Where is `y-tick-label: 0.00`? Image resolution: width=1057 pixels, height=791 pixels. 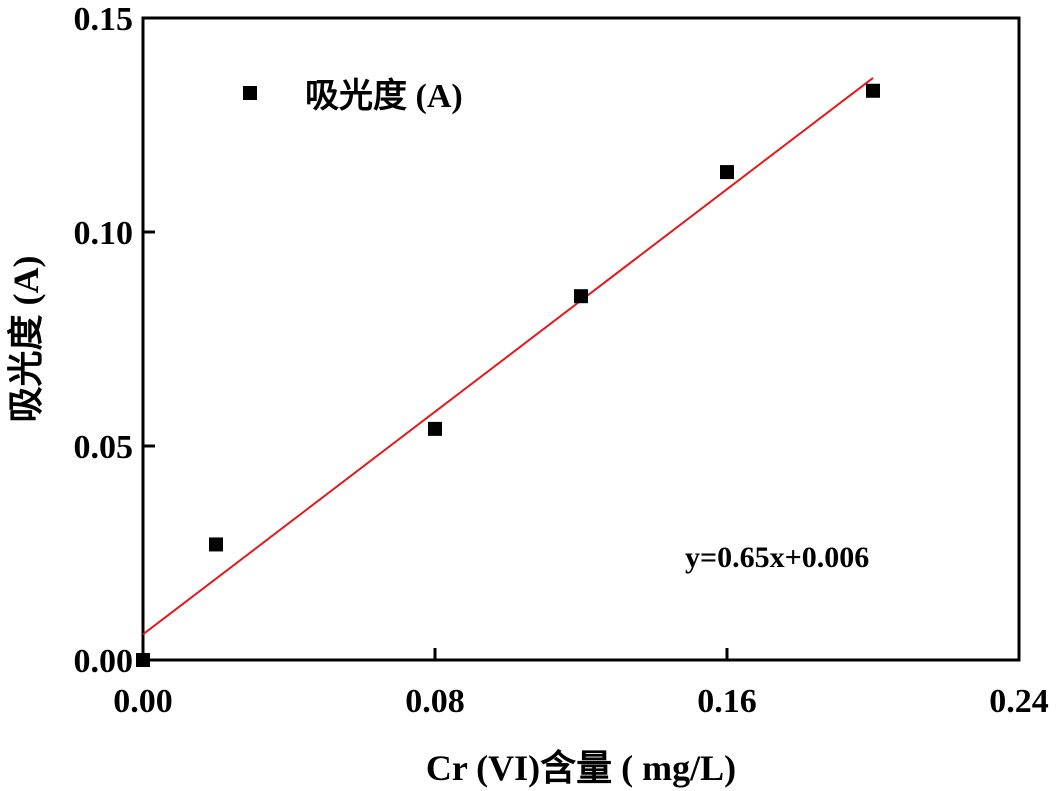 y-tick-label: 0.00 is located at coordinates (104, 661).